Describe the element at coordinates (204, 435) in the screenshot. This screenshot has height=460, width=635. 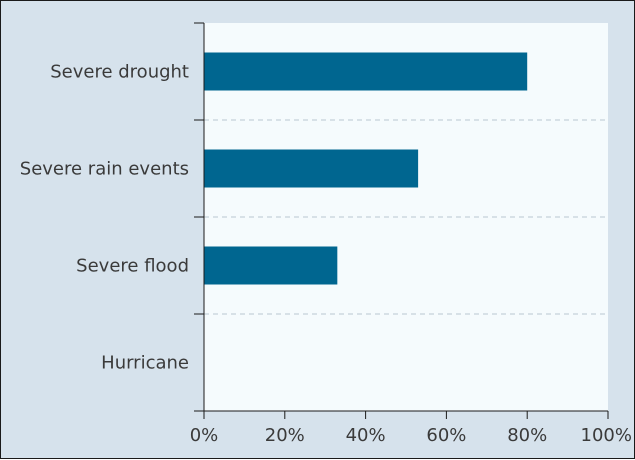
I see `x-tick-label: 0%` at that location.